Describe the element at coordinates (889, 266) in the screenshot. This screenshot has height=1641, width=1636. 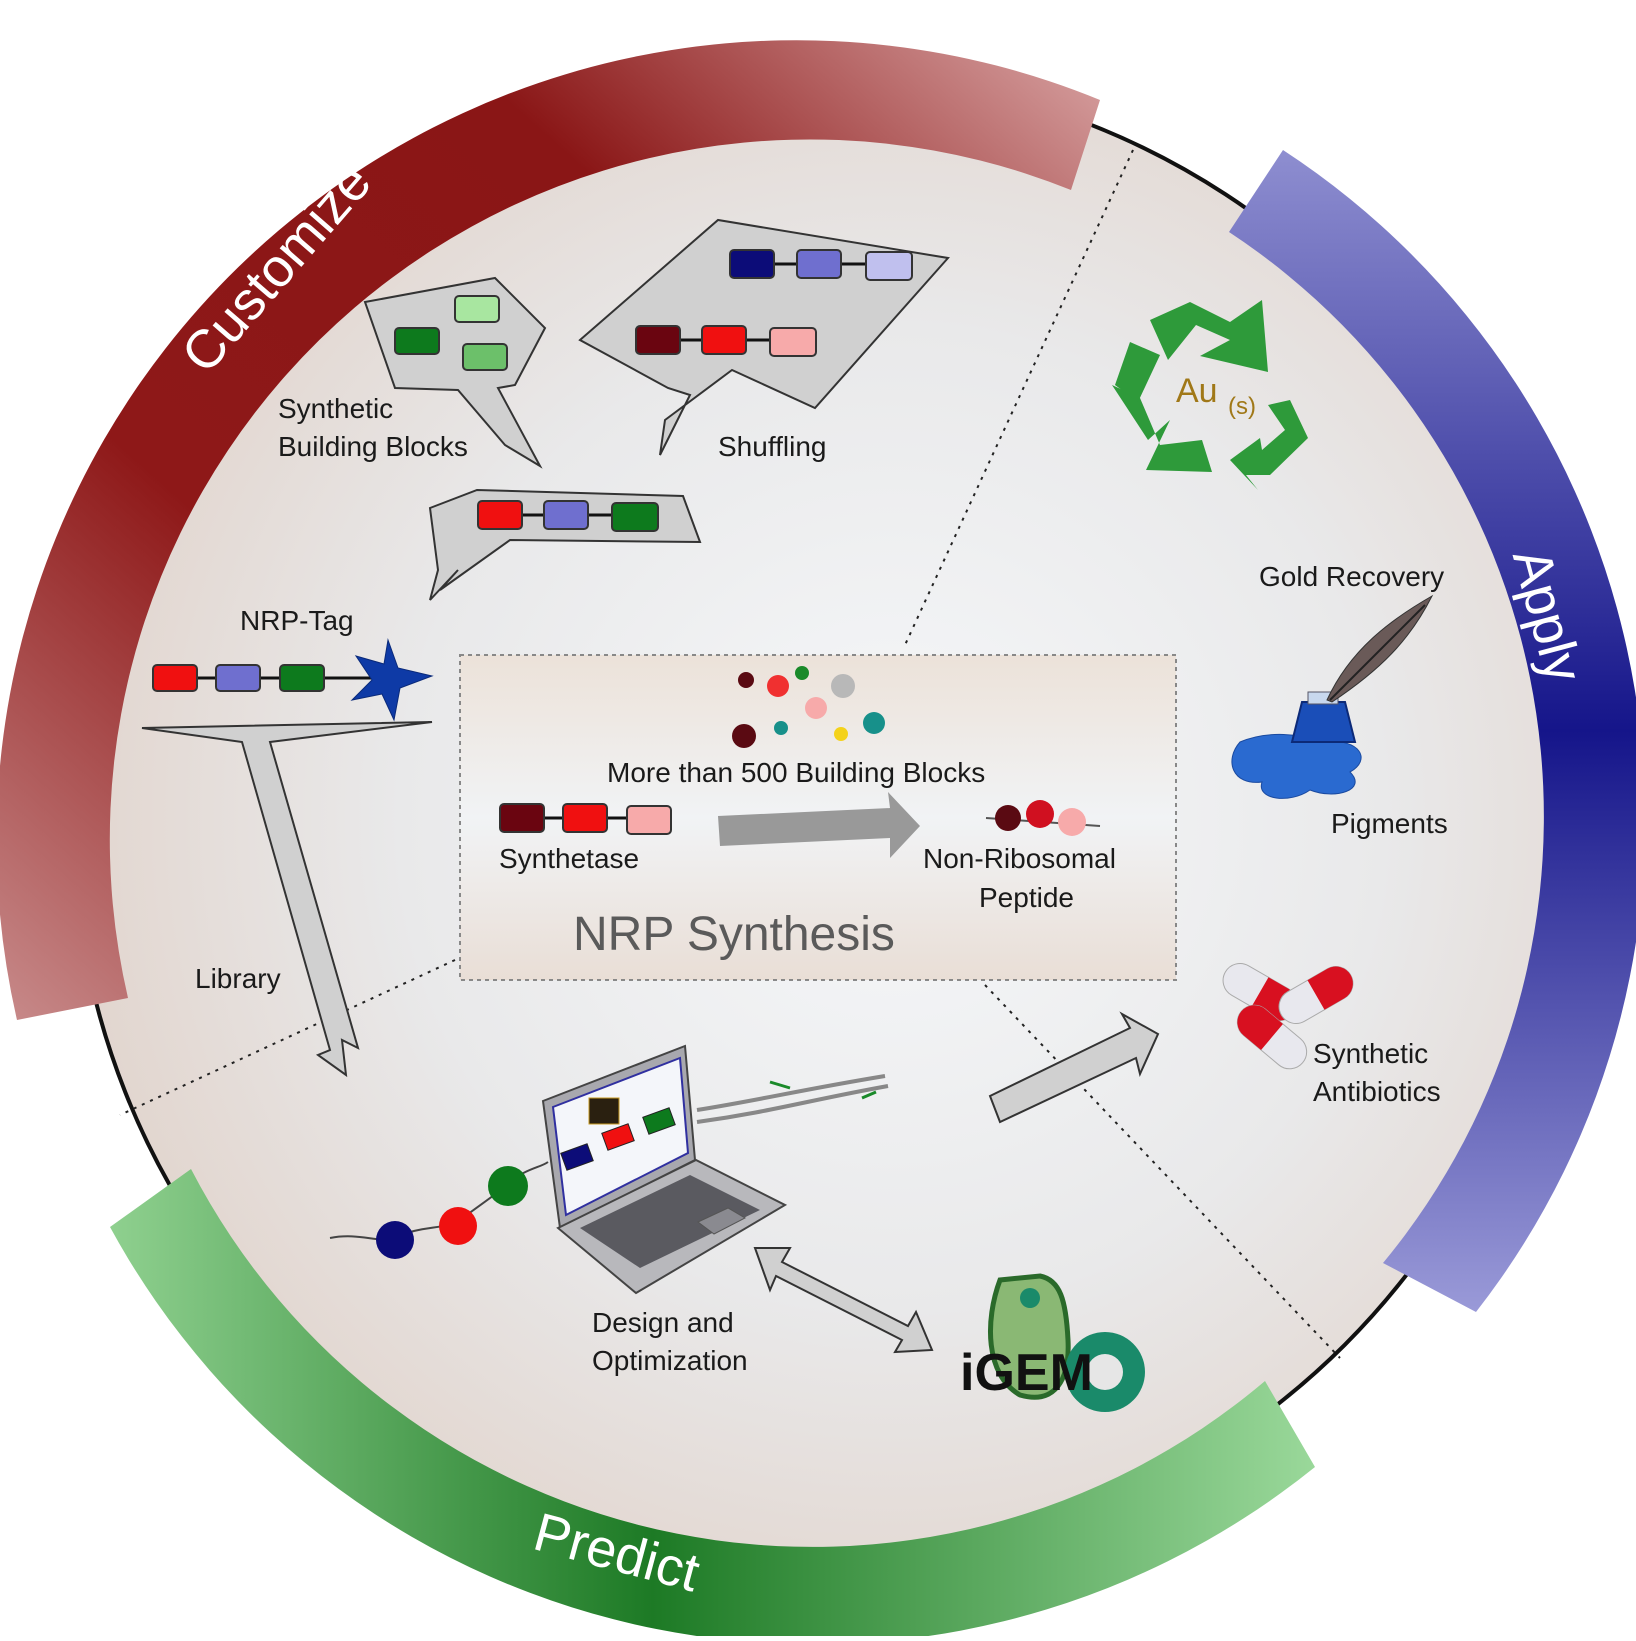
I see `block-lavender` at that location.